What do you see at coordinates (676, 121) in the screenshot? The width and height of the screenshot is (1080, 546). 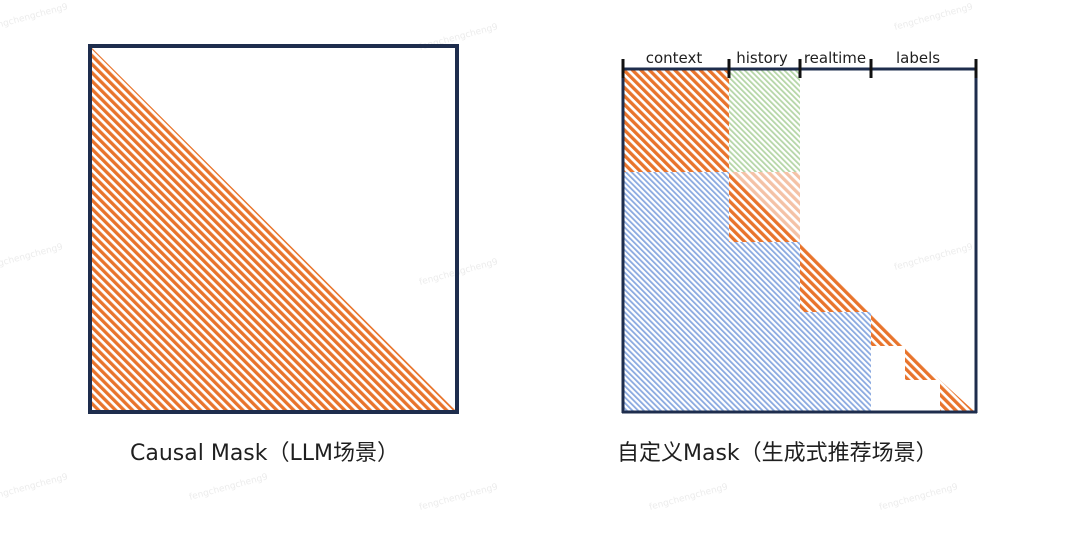 I see `context-block` at bounding box center [676, 121].